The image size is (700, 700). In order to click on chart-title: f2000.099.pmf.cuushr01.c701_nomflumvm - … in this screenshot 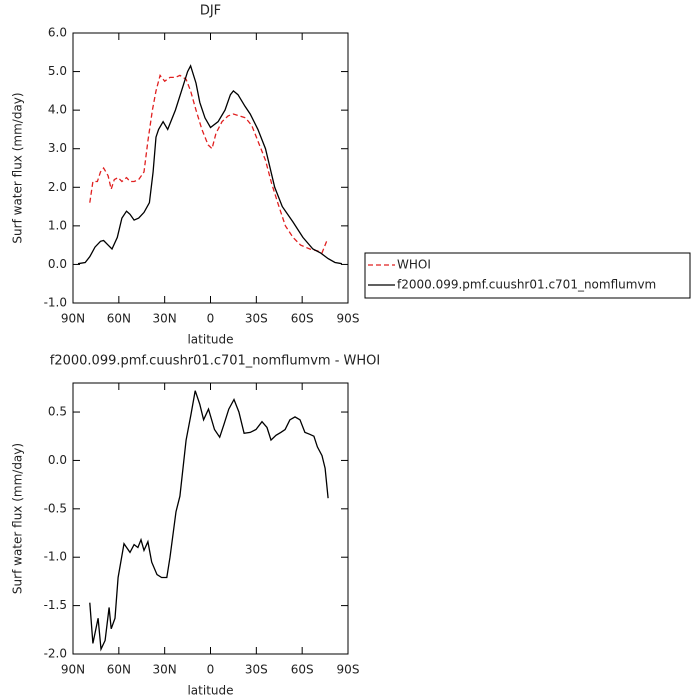, I will do `click(215, 361)`.